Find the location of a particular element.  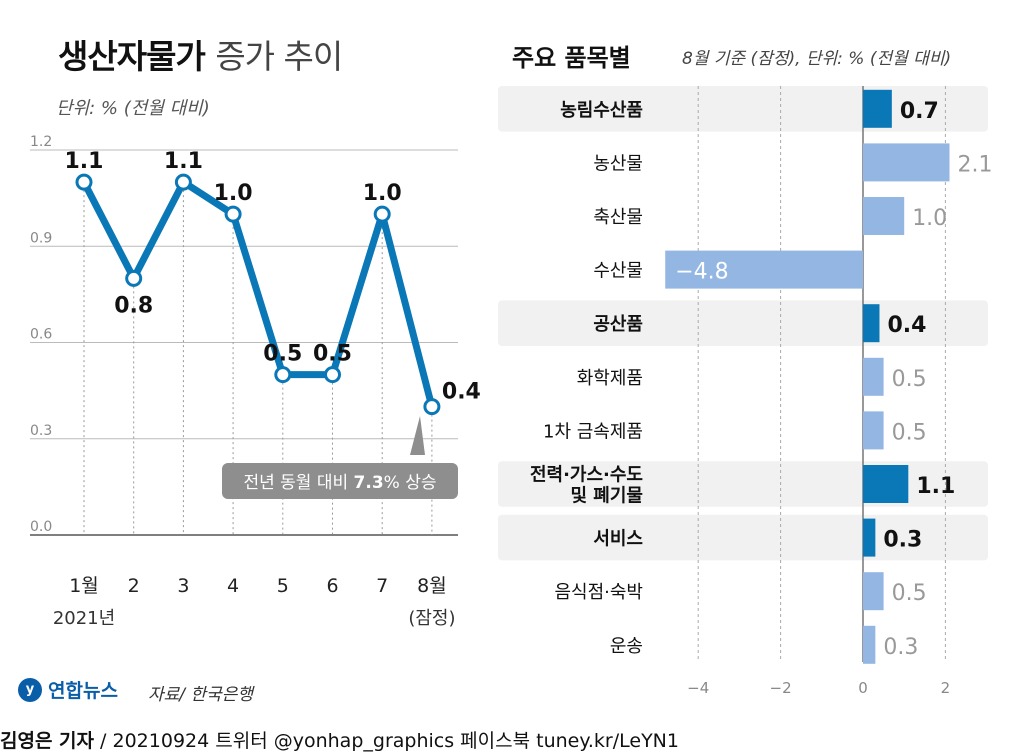

right-note: 8월 기준 (잠정), 단위: % (전월 대비) is located at coordinates (817, 59).